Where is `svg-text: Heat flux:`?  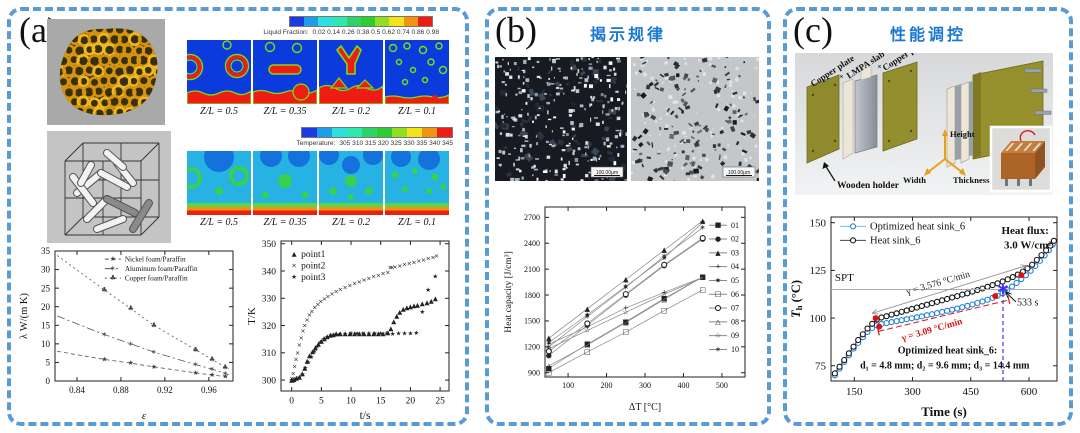
svg-text: Heat flux: is located at coordinates (1024, 231).